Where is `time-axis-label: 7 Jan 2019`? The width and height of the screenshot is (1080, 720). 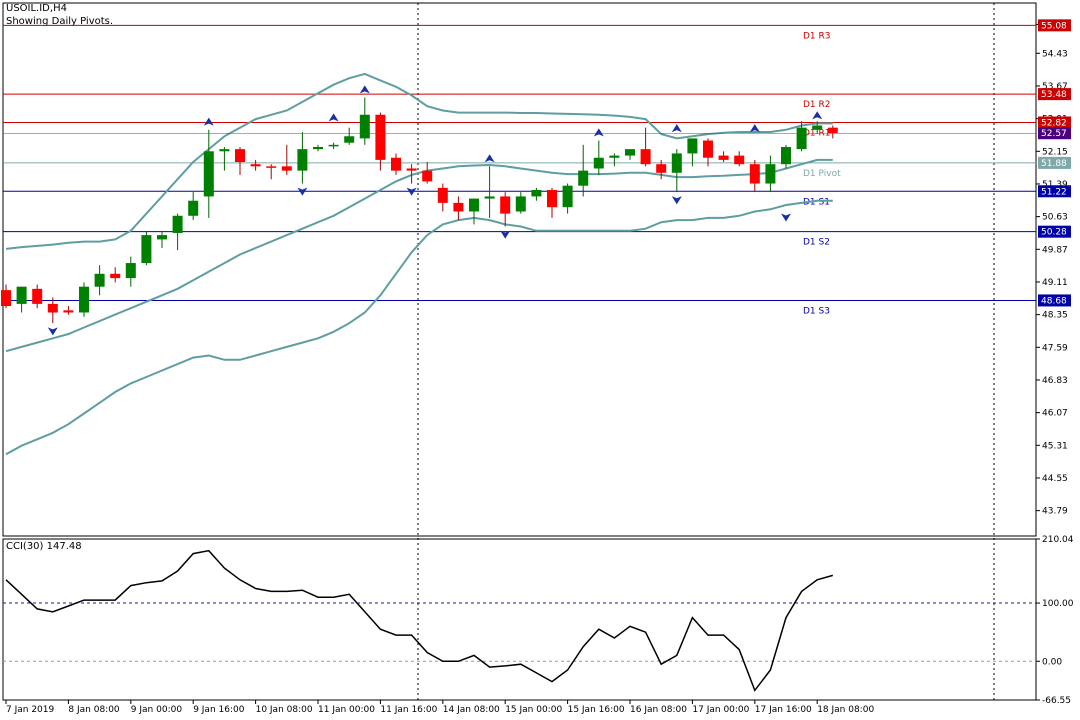 time-axis-label: 7 Jan 2019 is located at coordinates (30, 710).